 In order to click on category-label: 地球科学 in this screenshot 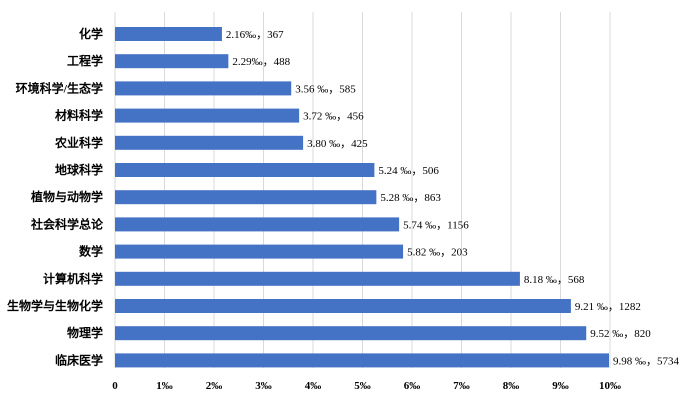, I will do `click(79, 169)`.